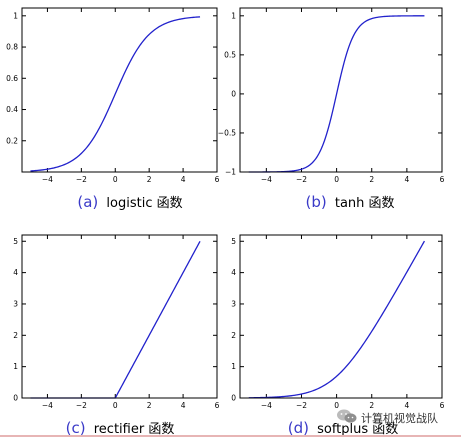  What do you see at coordinates (149, 179) in the screenshot?
I see `logistic-xtick-label-3: 2` at bounding box center [149, 179].